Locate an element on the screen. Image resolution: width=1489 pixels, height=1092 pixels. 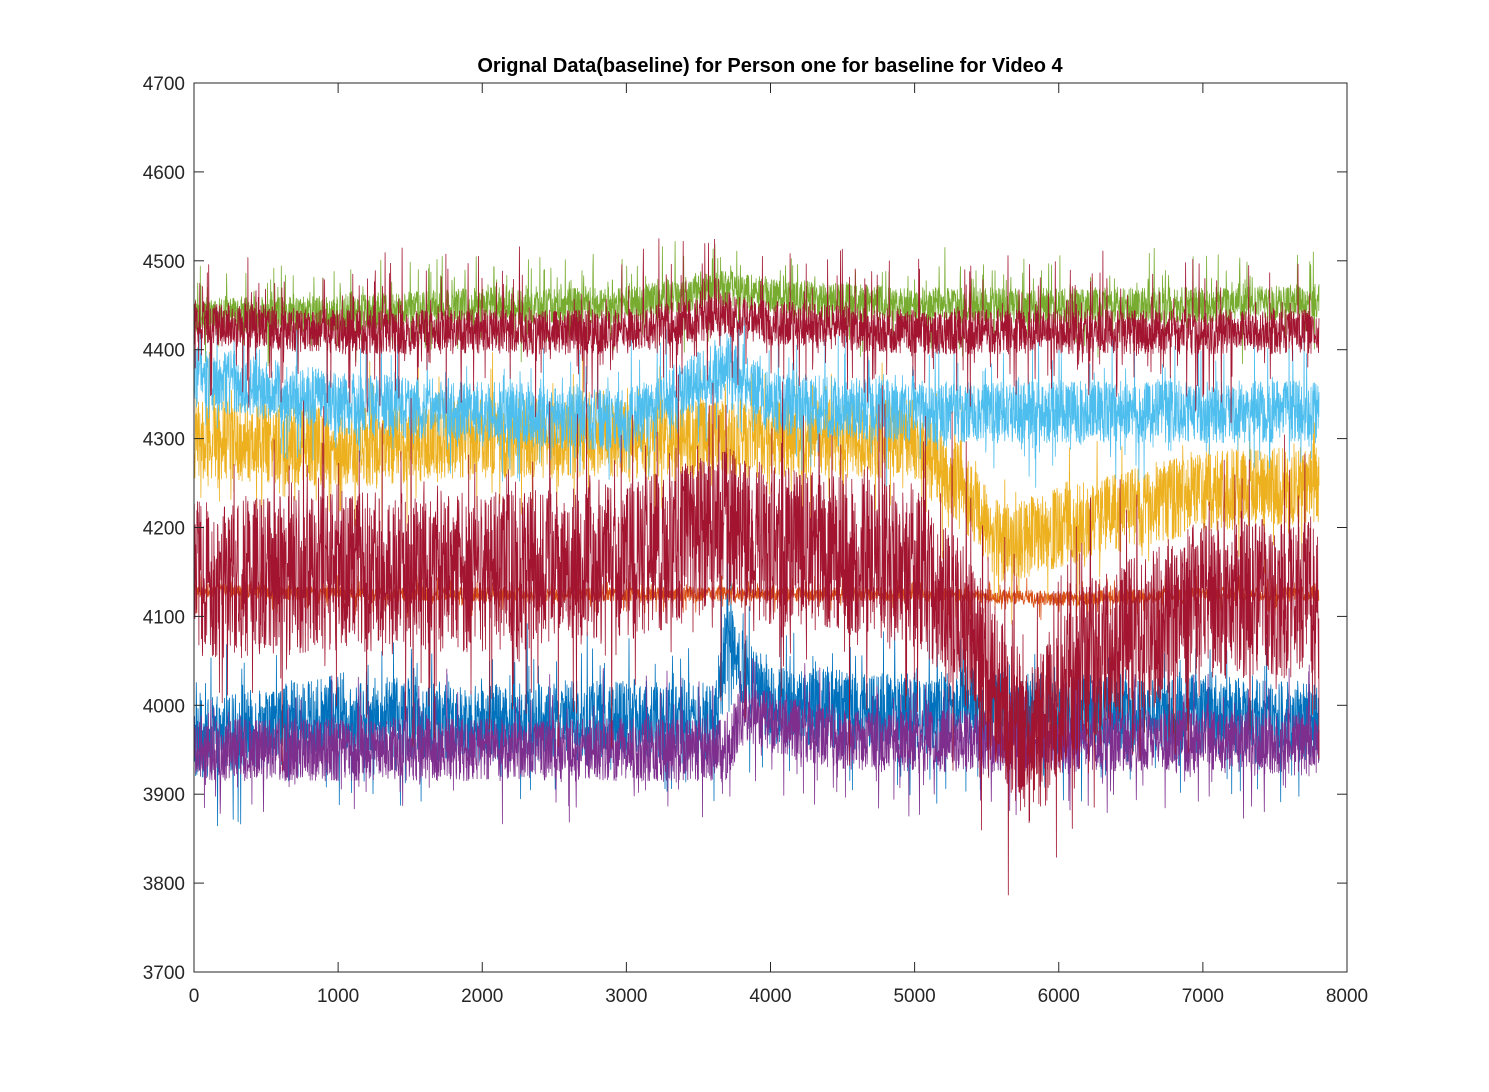
y-tick-label: 4000 is located at coordinates (164, 706).